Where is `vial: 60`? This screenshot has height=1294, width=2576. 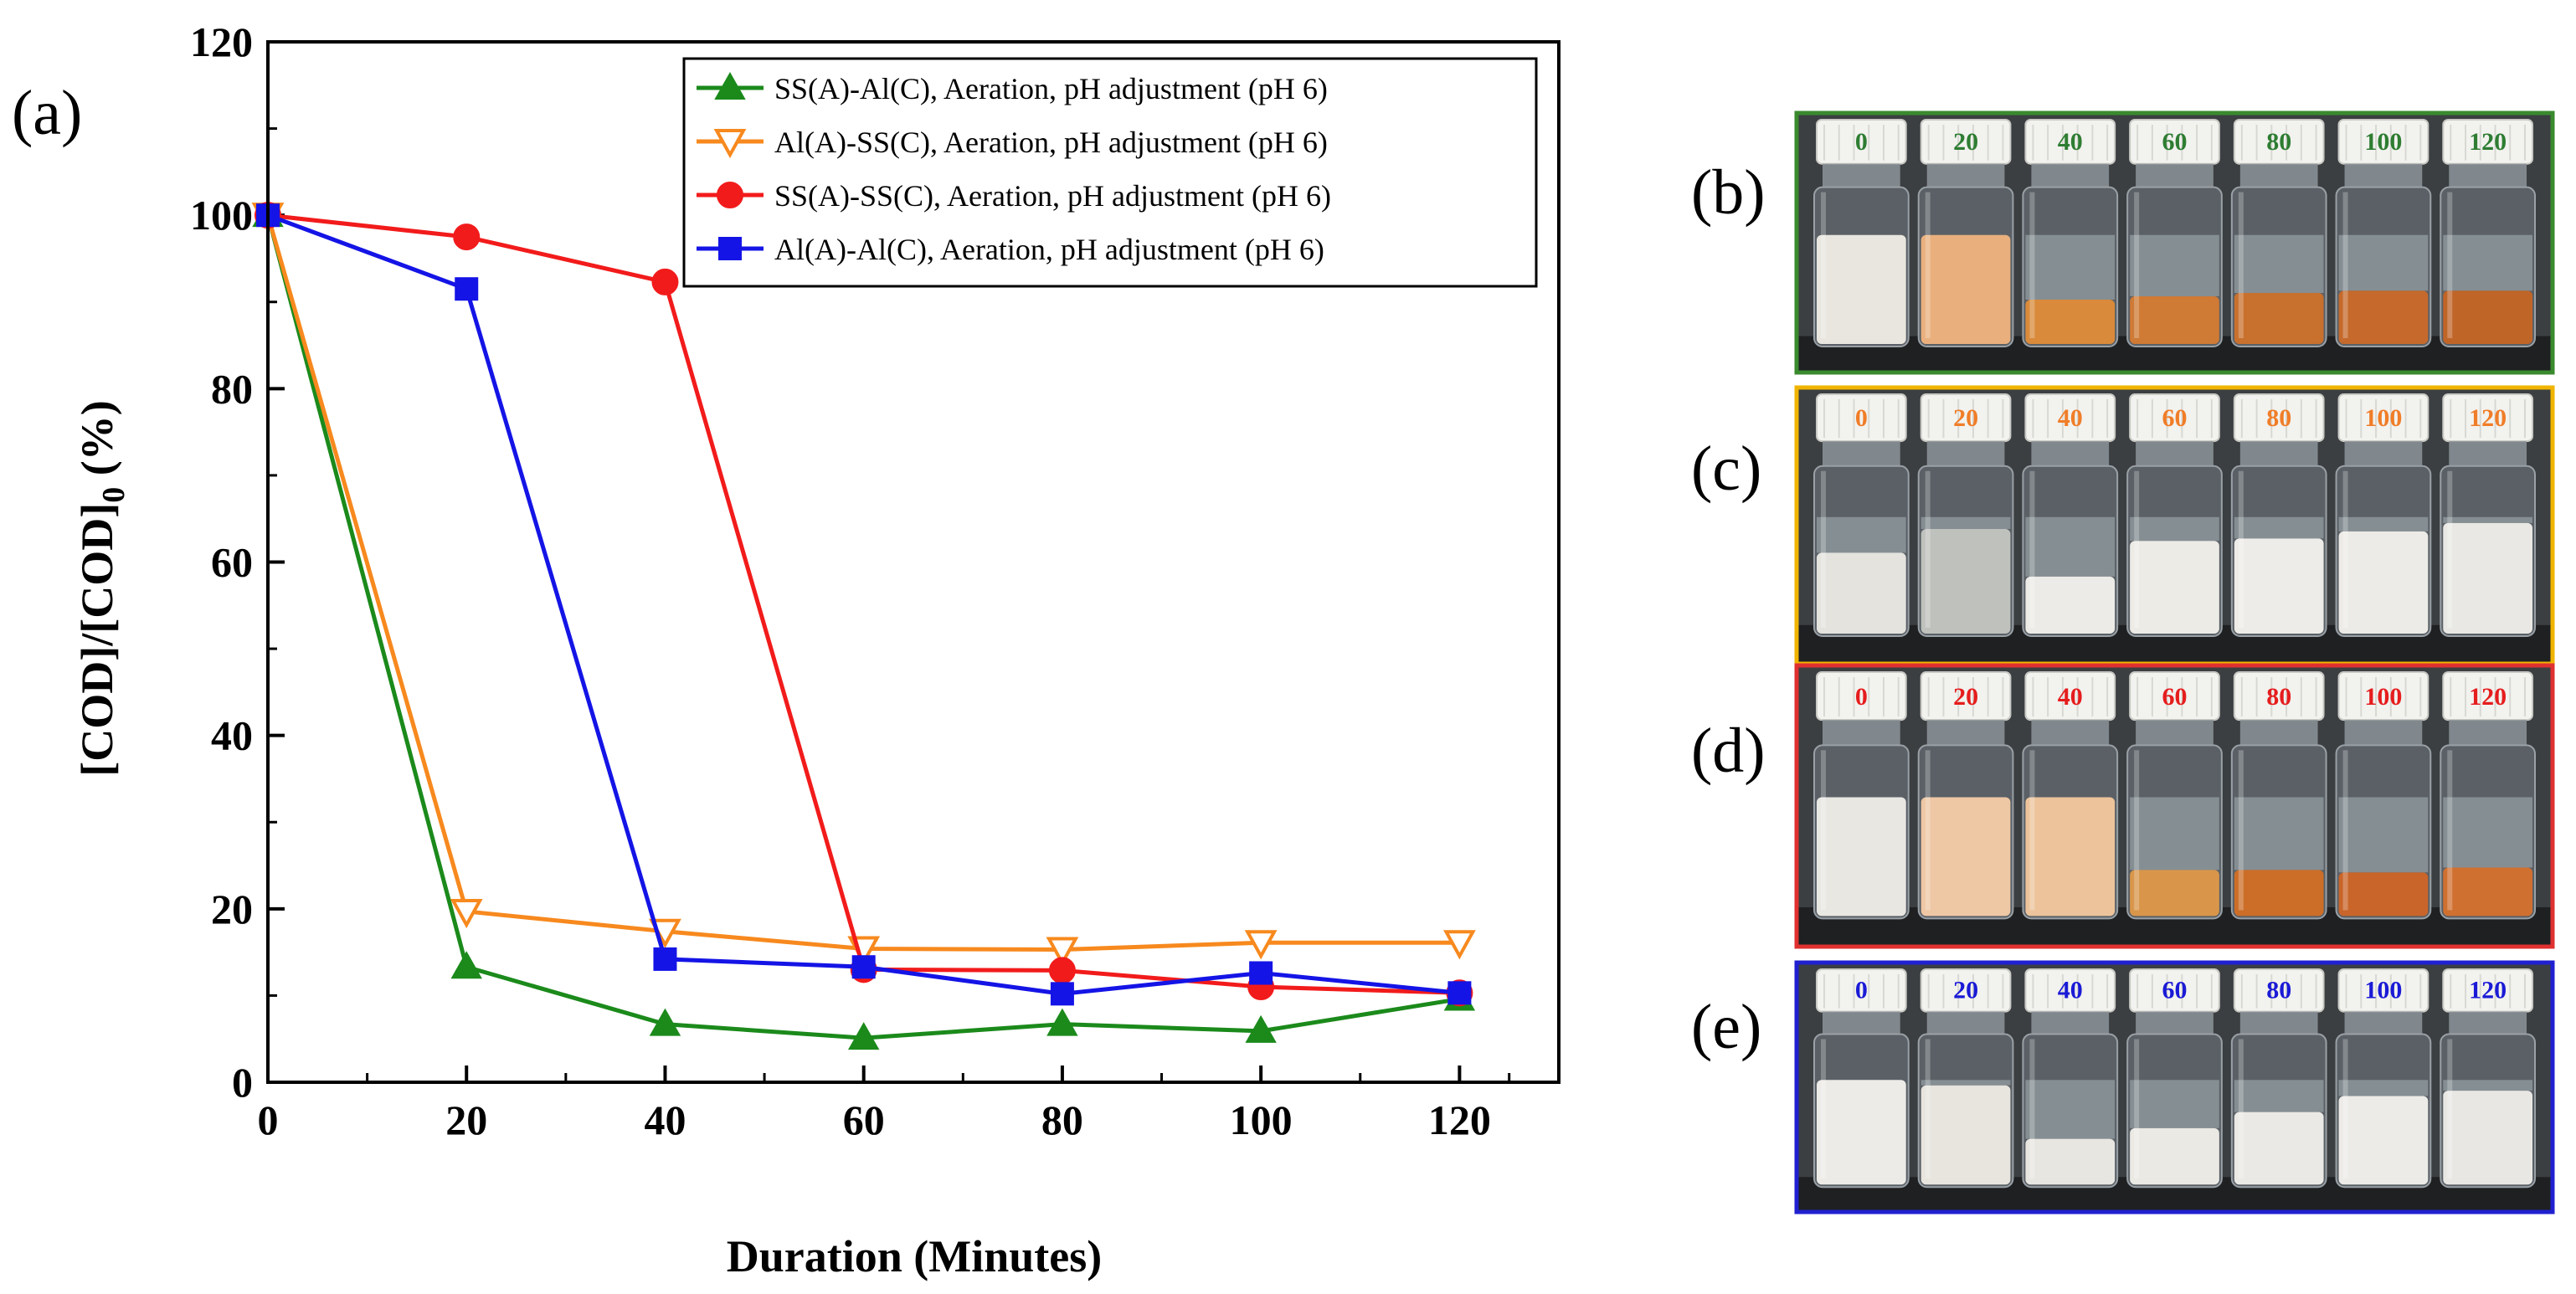
vial: 60 is located at coordinates (2174, 1079).